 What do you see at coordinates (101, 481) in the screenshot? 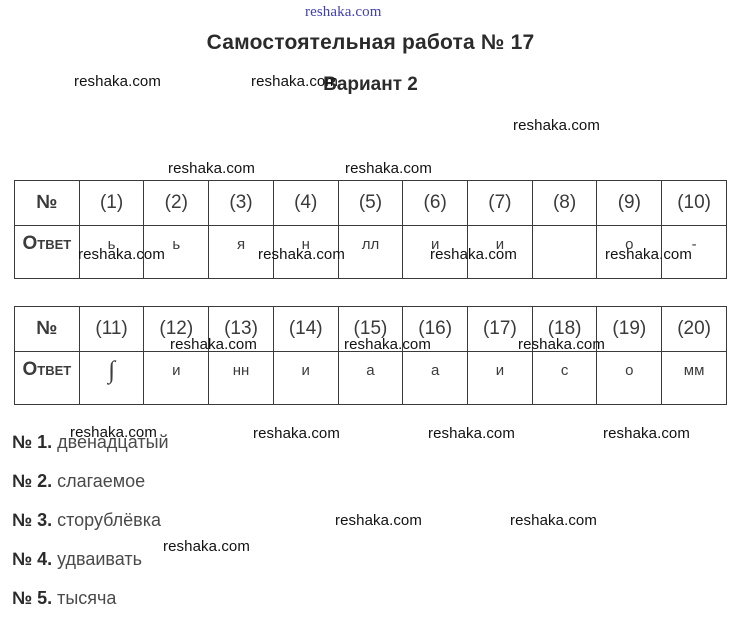
I see `list-item-word: слагаемое` at bounding box center [101, 481].